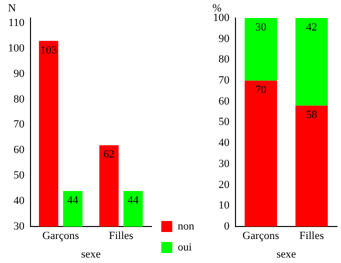 Image resolution: width=341 pixels, height=263 pixels. I want to click on data-label: 42, so click(312, 27).